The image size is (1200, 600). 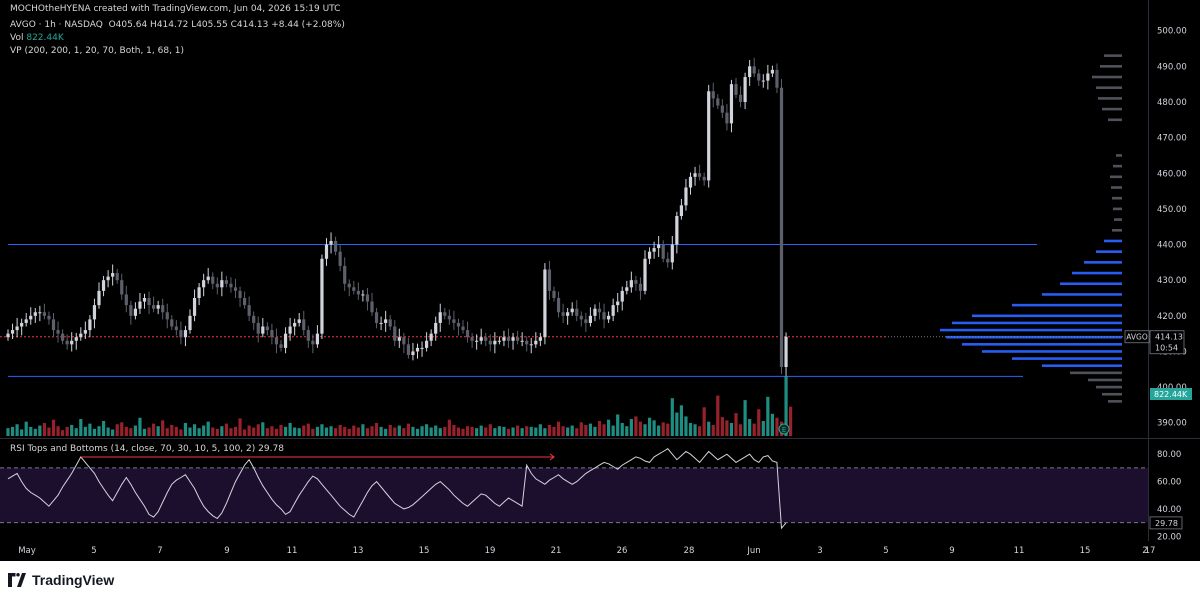 What do you see at coordinates (159, 551) in the screenshot?
I see `time-axis-label: 7` at bounding box center [159, 551].